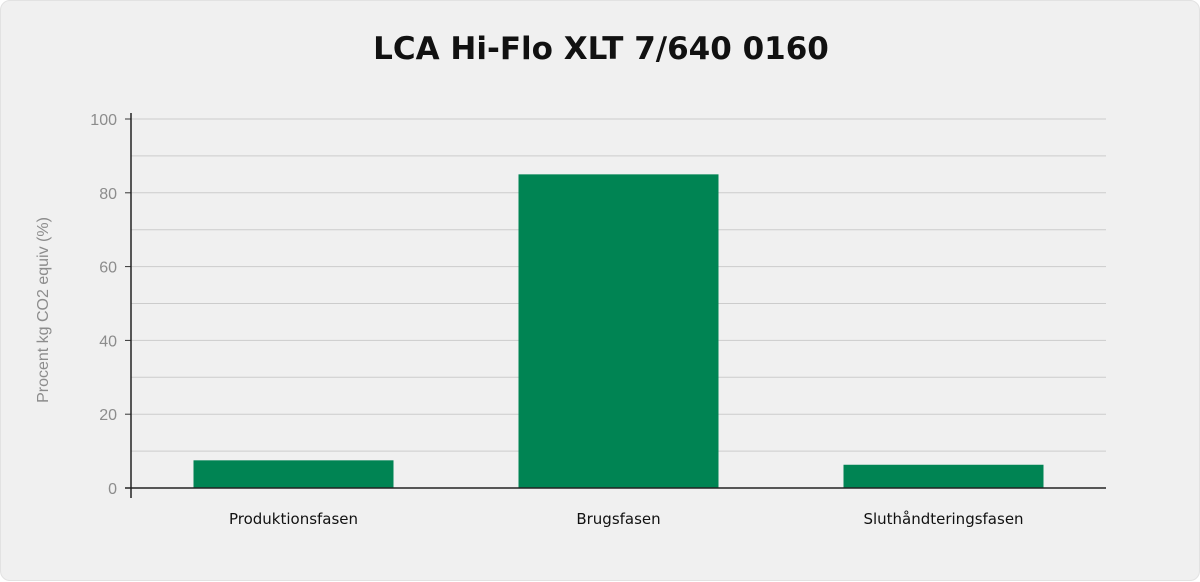  I want to click on y-tick-label: 80, so click(108, 194).